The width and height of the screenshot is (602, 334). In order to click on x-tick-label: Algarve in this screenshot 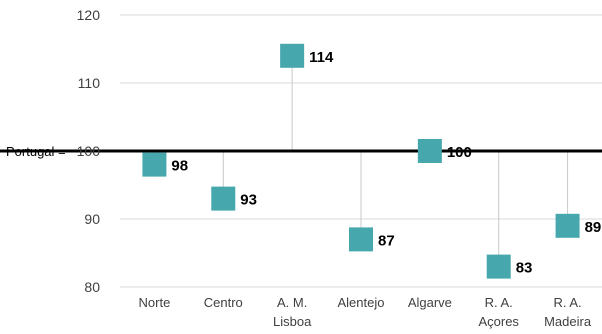, I will do `click(430, 302)`.